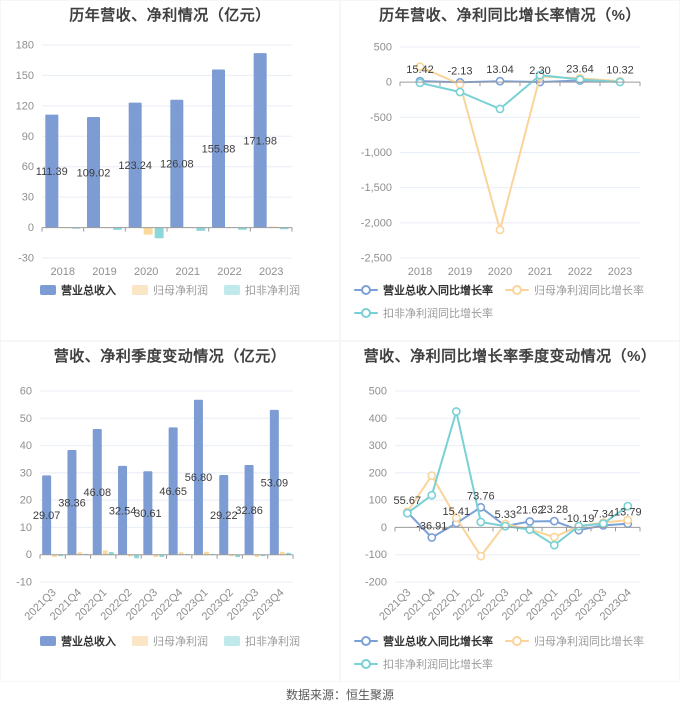 Image resolution: width=680 pixels, height=712 pixels. What do you see at coordinates (589, 642) in the screenshot?
I see `legend-label: 归母净利润同比增长率` at bounding box center [589, 642].